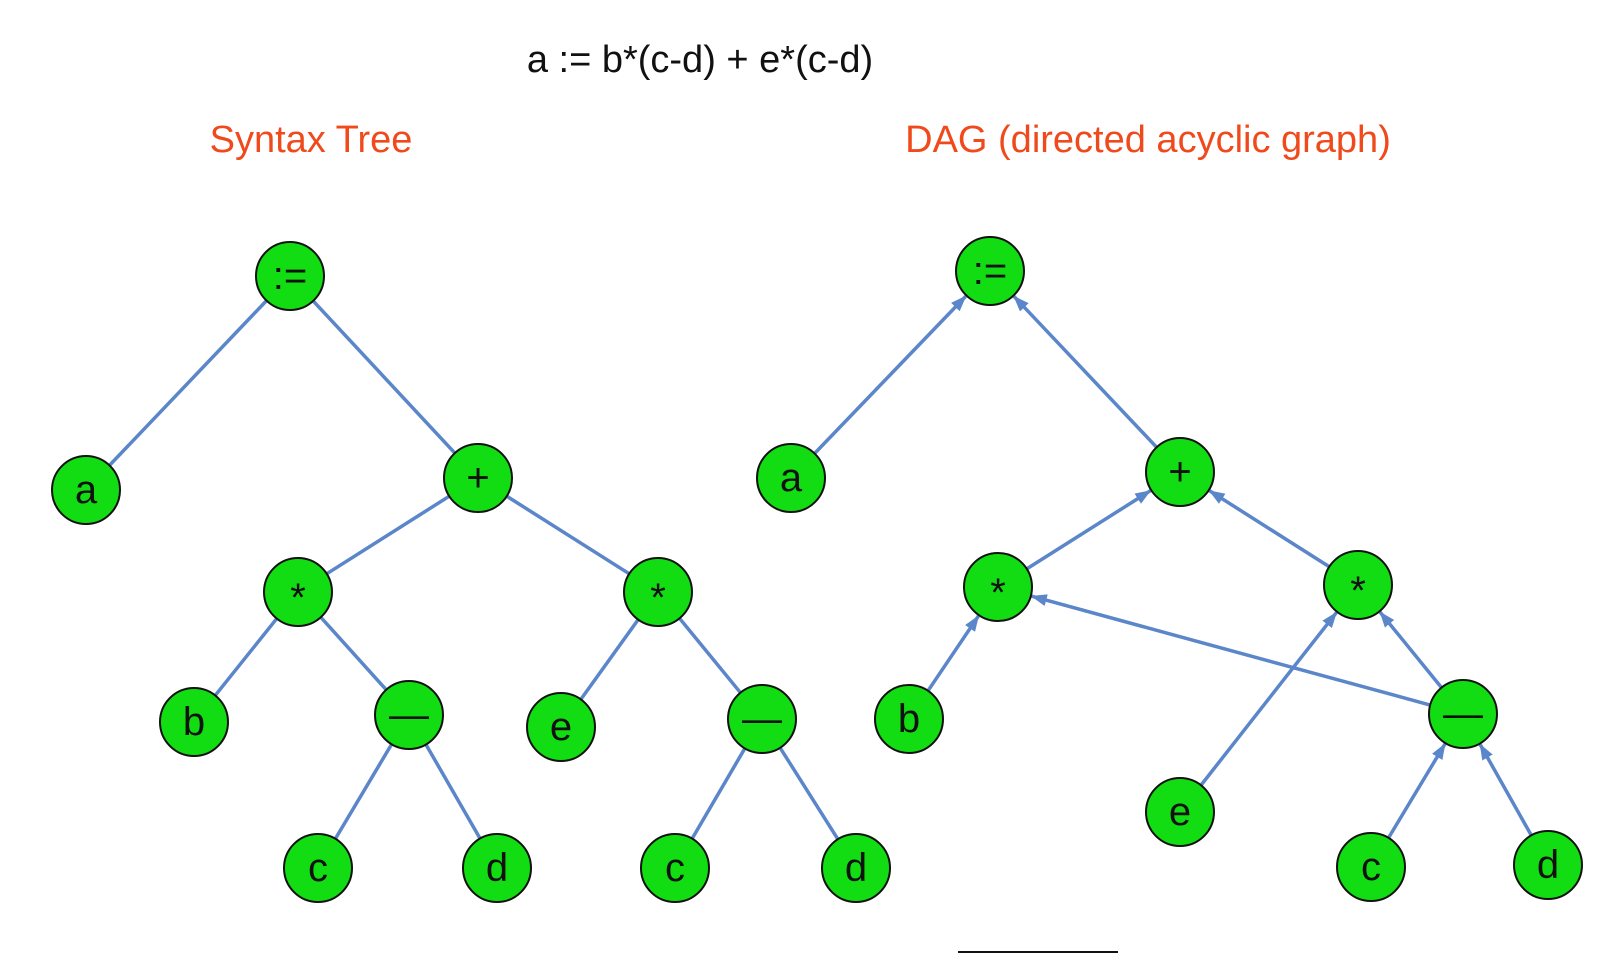 The width and height of the screenshot is (1620, 954). Describe the element at coordinates (809, 793) in the screenshot. I see `syntax_tree-edge-sub2-d2` at that location.